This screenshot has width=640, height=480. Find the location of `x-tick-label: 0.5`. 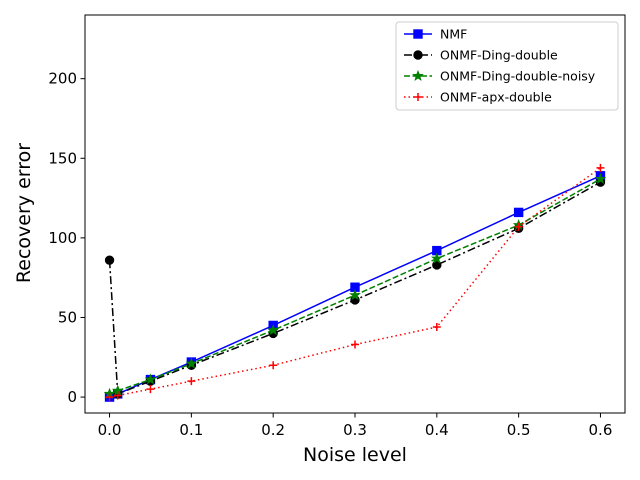

x-tick-label: 0.5 is located at coordinates (519, 430).